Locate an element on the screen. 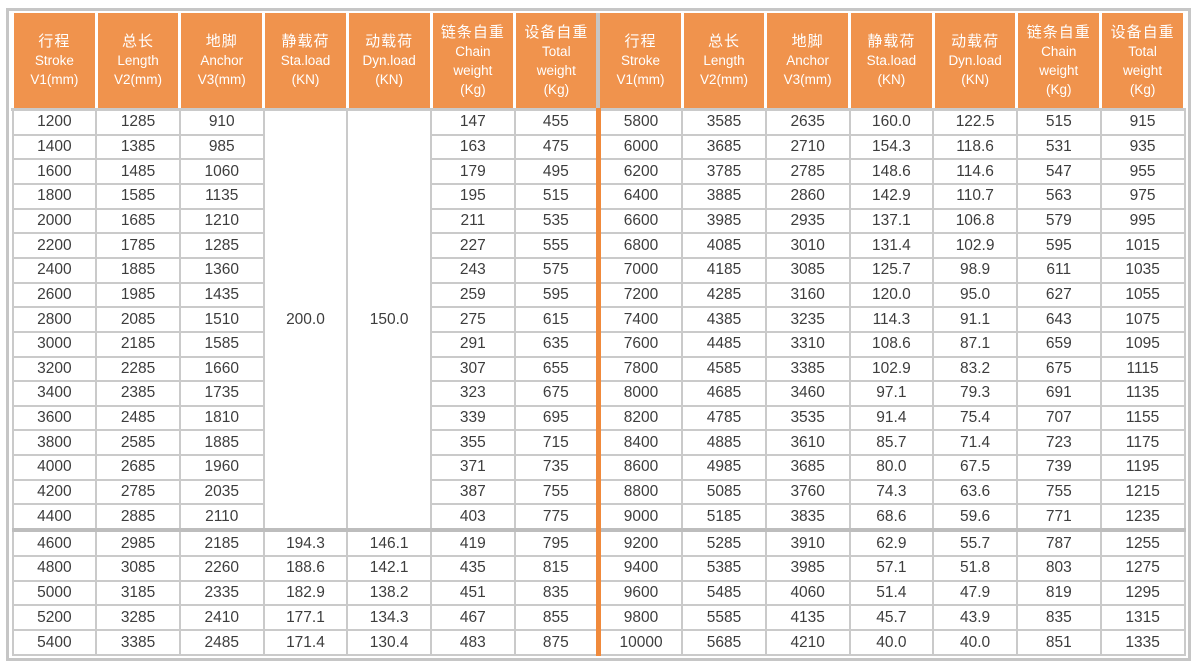 The height and width of the screenshot is (669, 1197). cell-stroke: 4800 is located at coordinates (54, 568).